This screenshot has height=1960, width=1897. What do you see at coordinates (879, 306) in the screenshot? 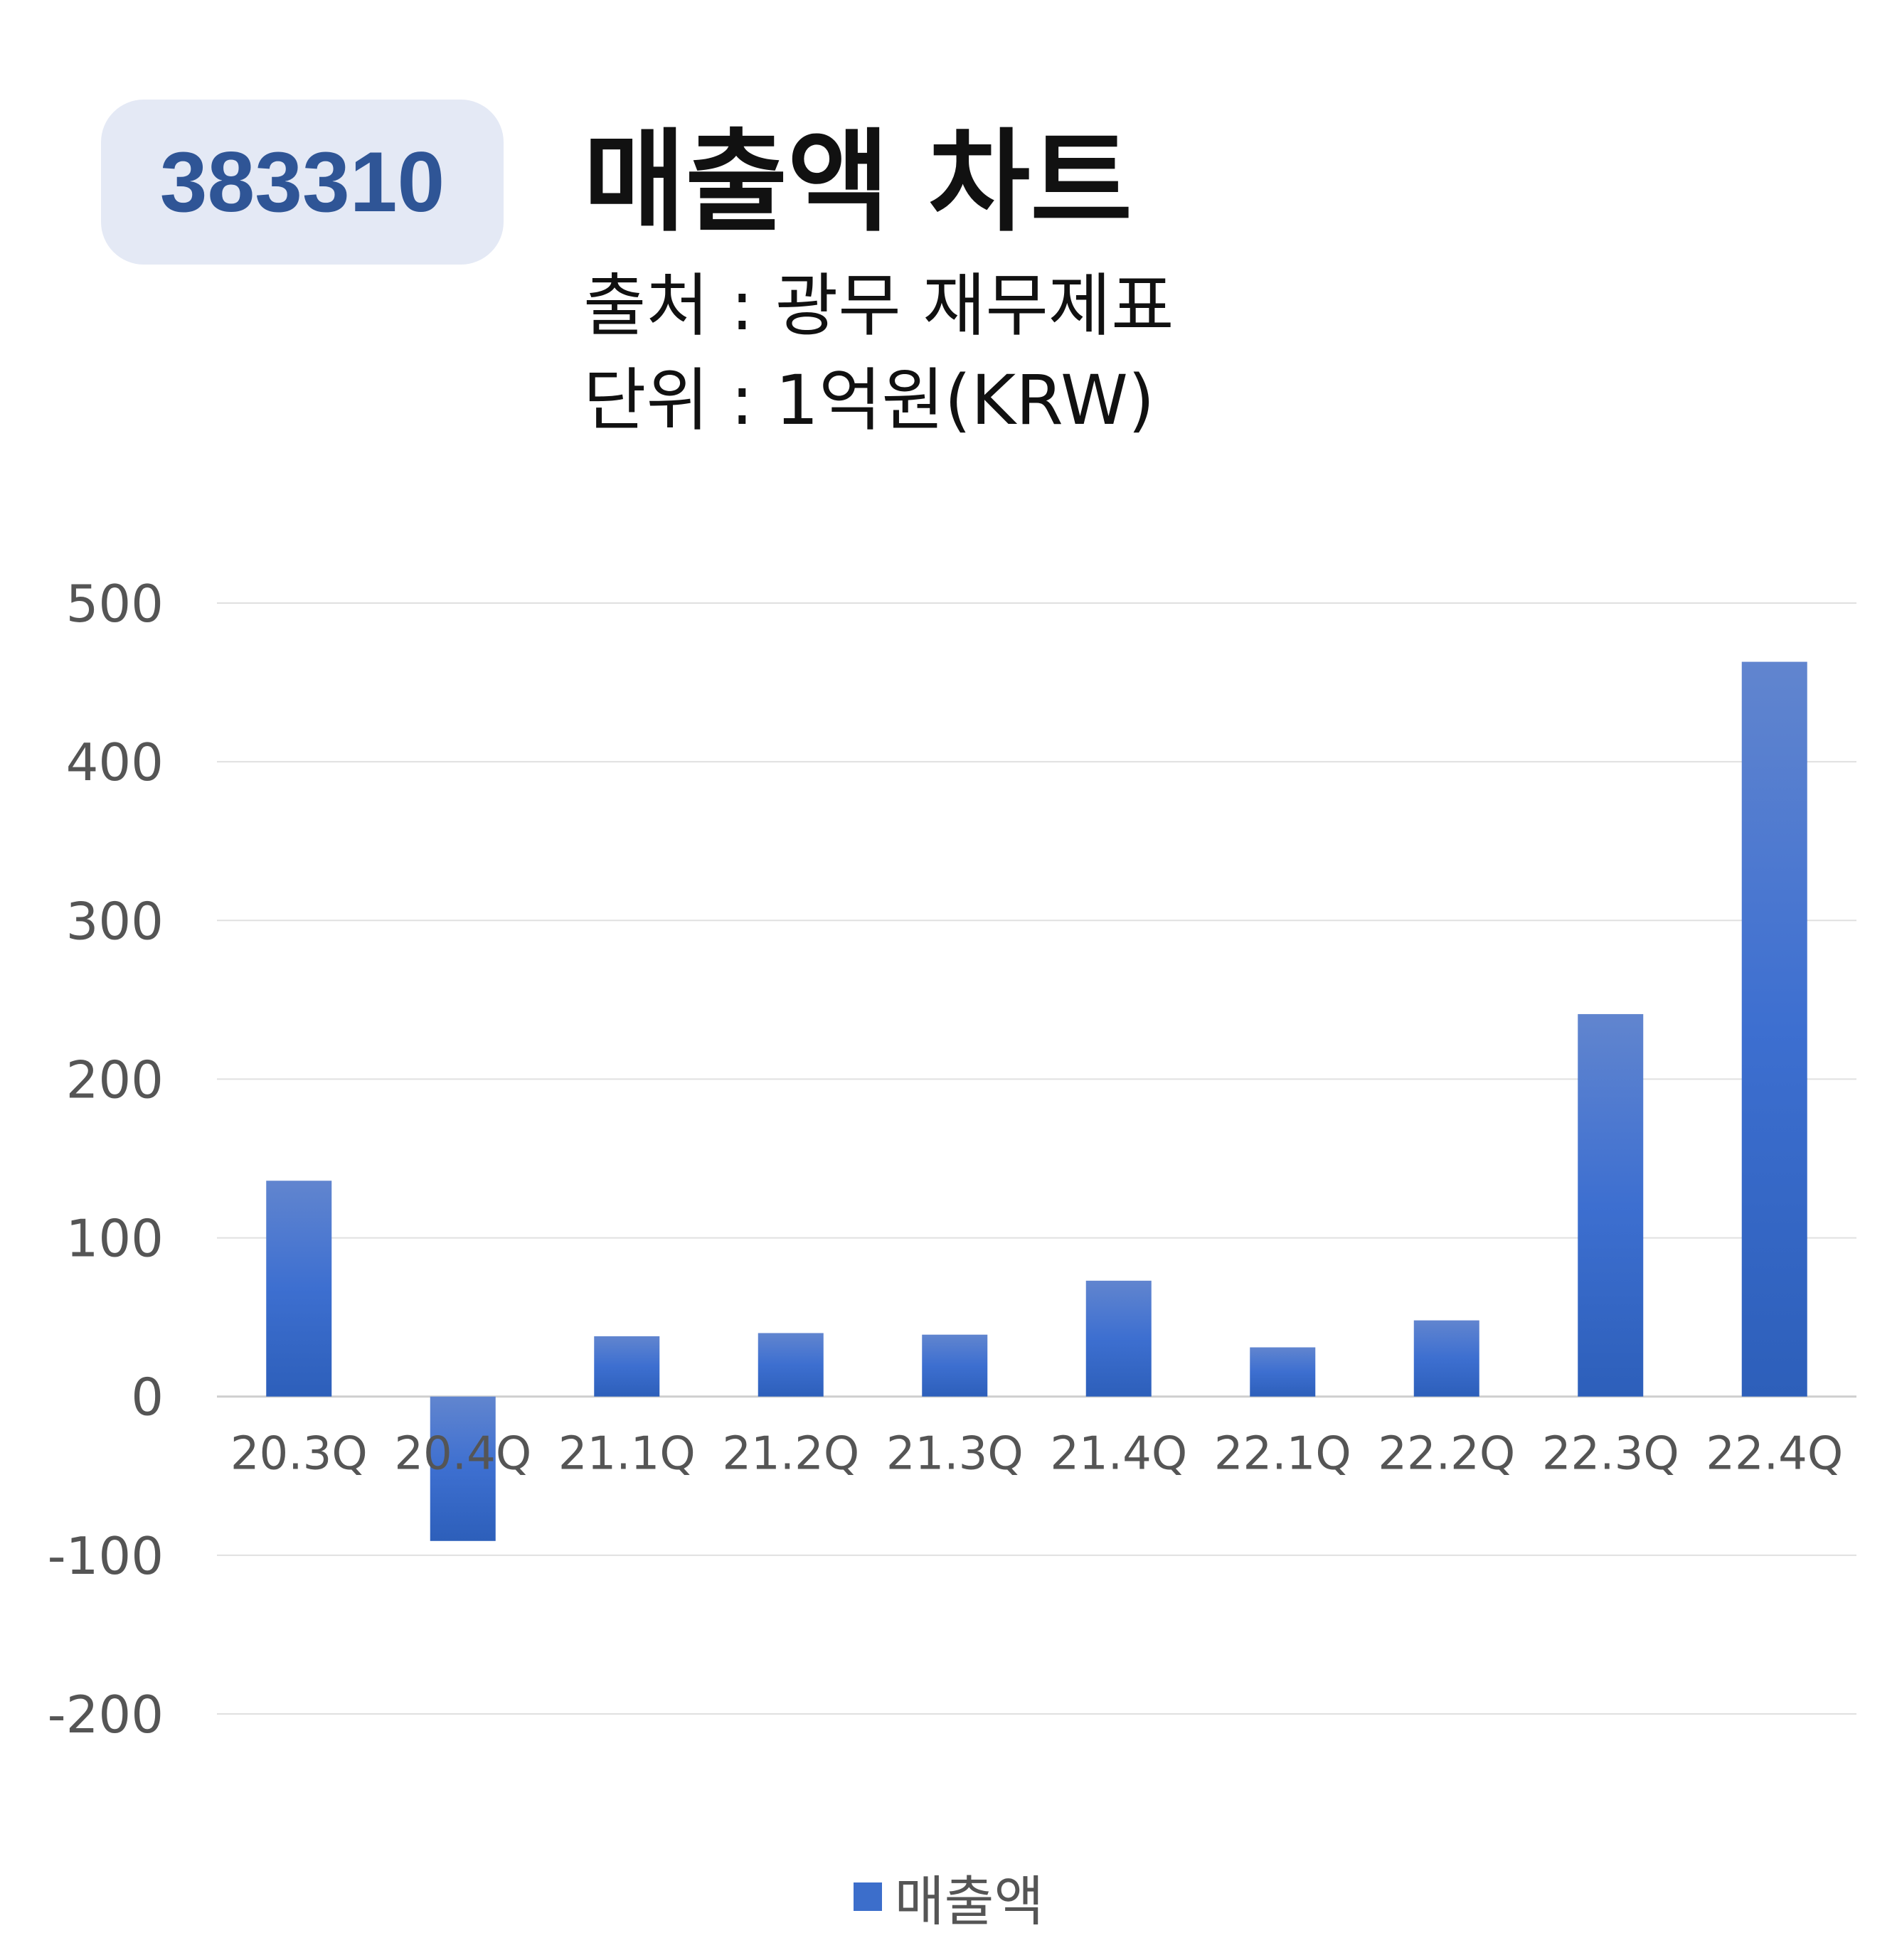
I see `source-note: 출처 : 광무 재무제표` at bounding box center [879, 306].